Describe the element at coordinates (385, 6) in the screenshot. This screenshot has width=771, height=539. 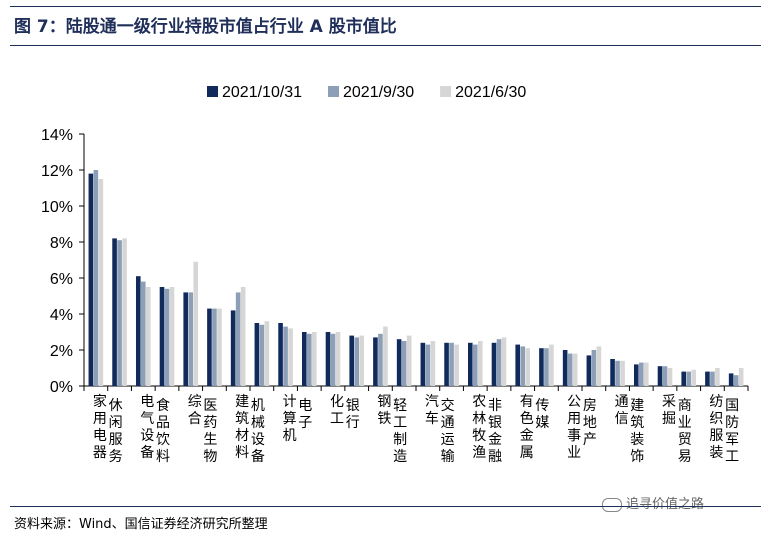
I see `top-rule` at that location.